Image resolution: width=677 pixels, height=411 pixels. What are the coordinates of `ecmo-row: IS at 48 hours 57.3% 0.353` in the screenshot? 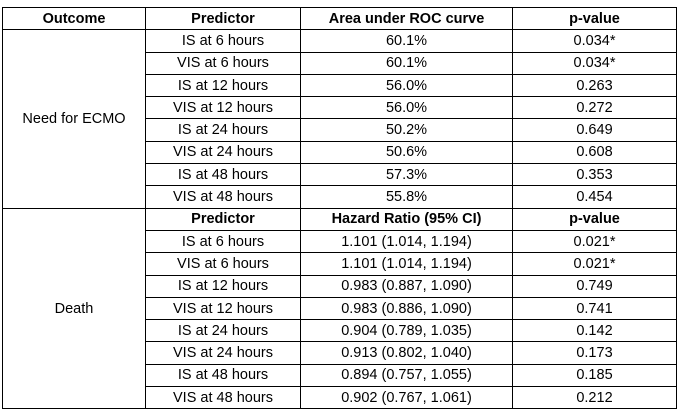 It's located at (340, 175).